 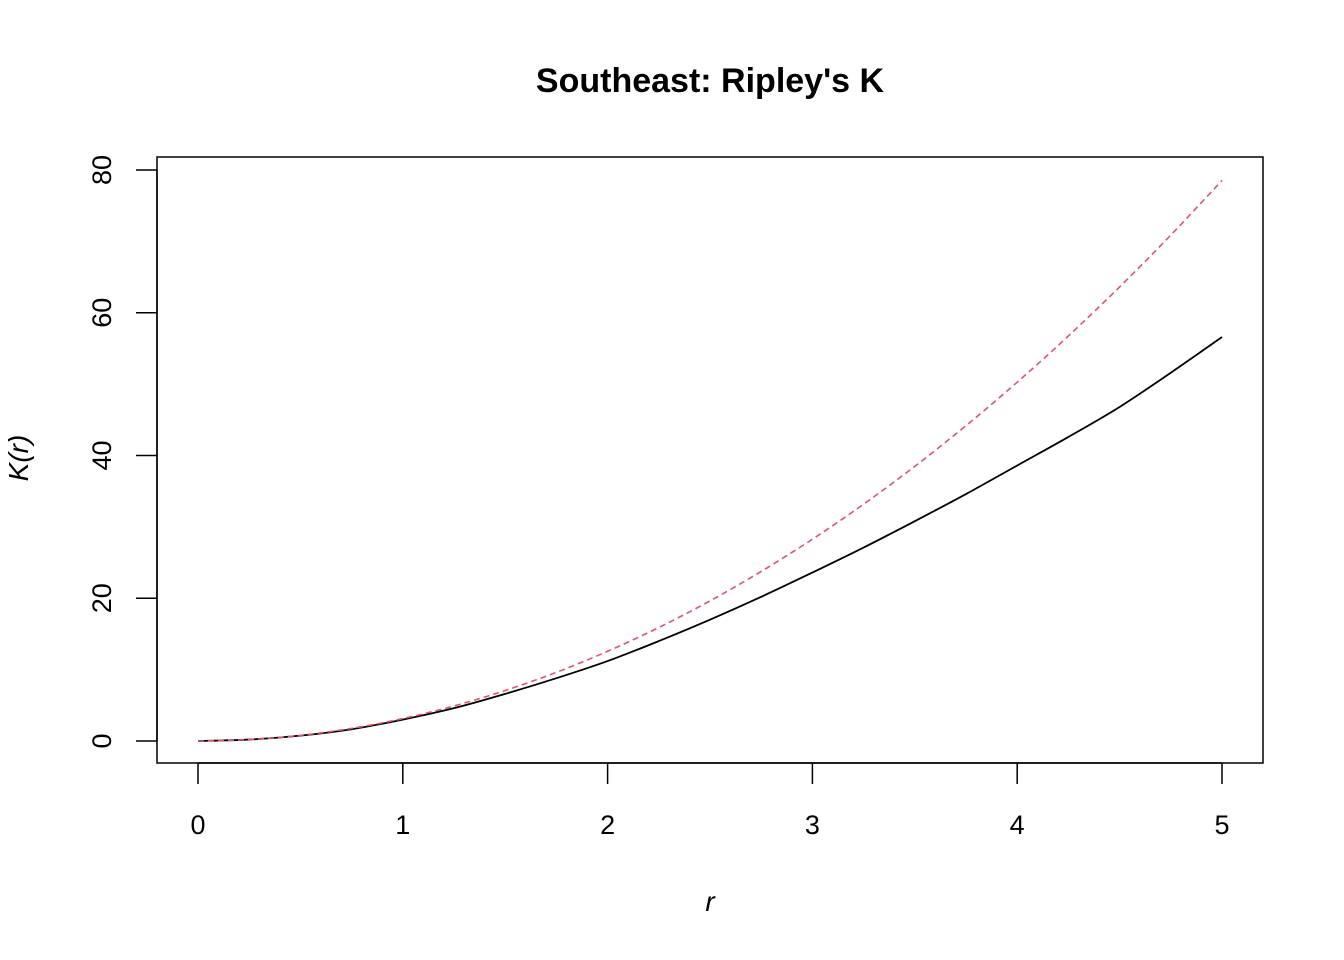 What do you see at coordinates (102, 455) in the screenshot?
I see `y-tick-label: 40` at bounding box center [102, 455].